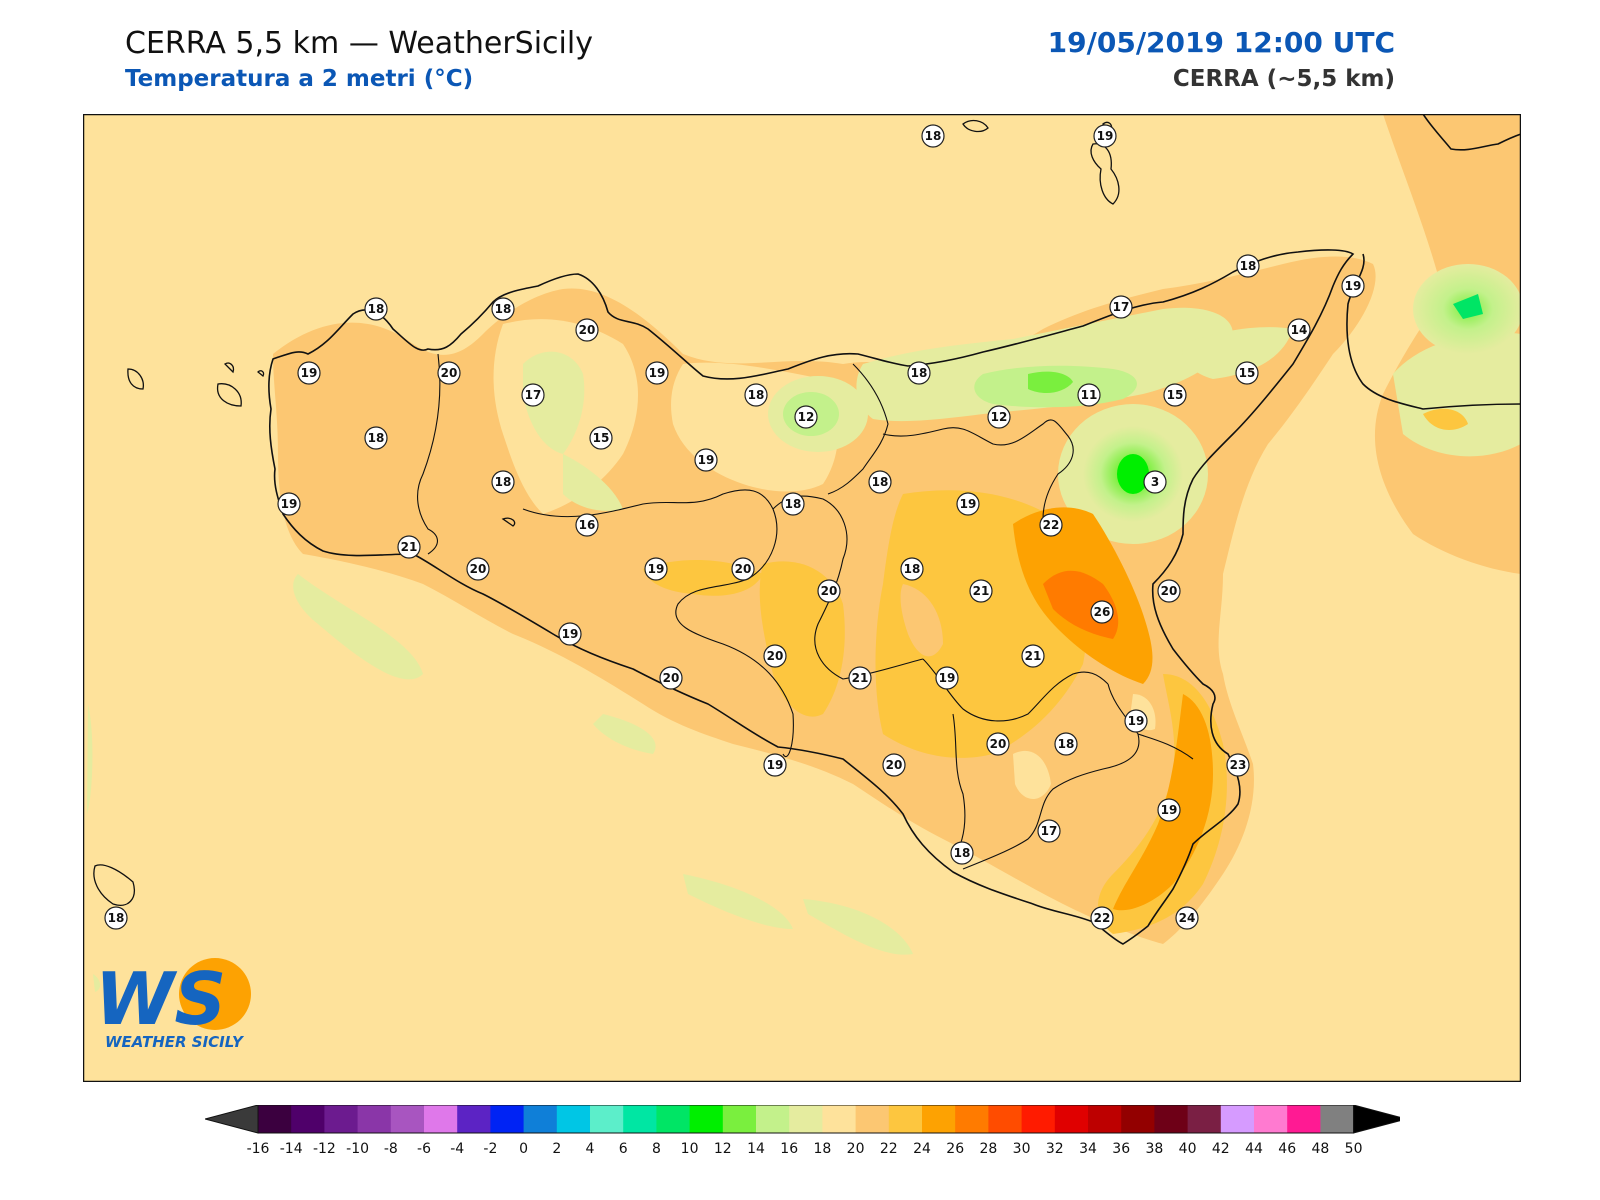 This screenshot has width=1600, height=1200. What do you see at coordinates (357, 1149) in the screenshot?
I see `colorbar-tick-label: -10` at bounding box center [357, 1149].